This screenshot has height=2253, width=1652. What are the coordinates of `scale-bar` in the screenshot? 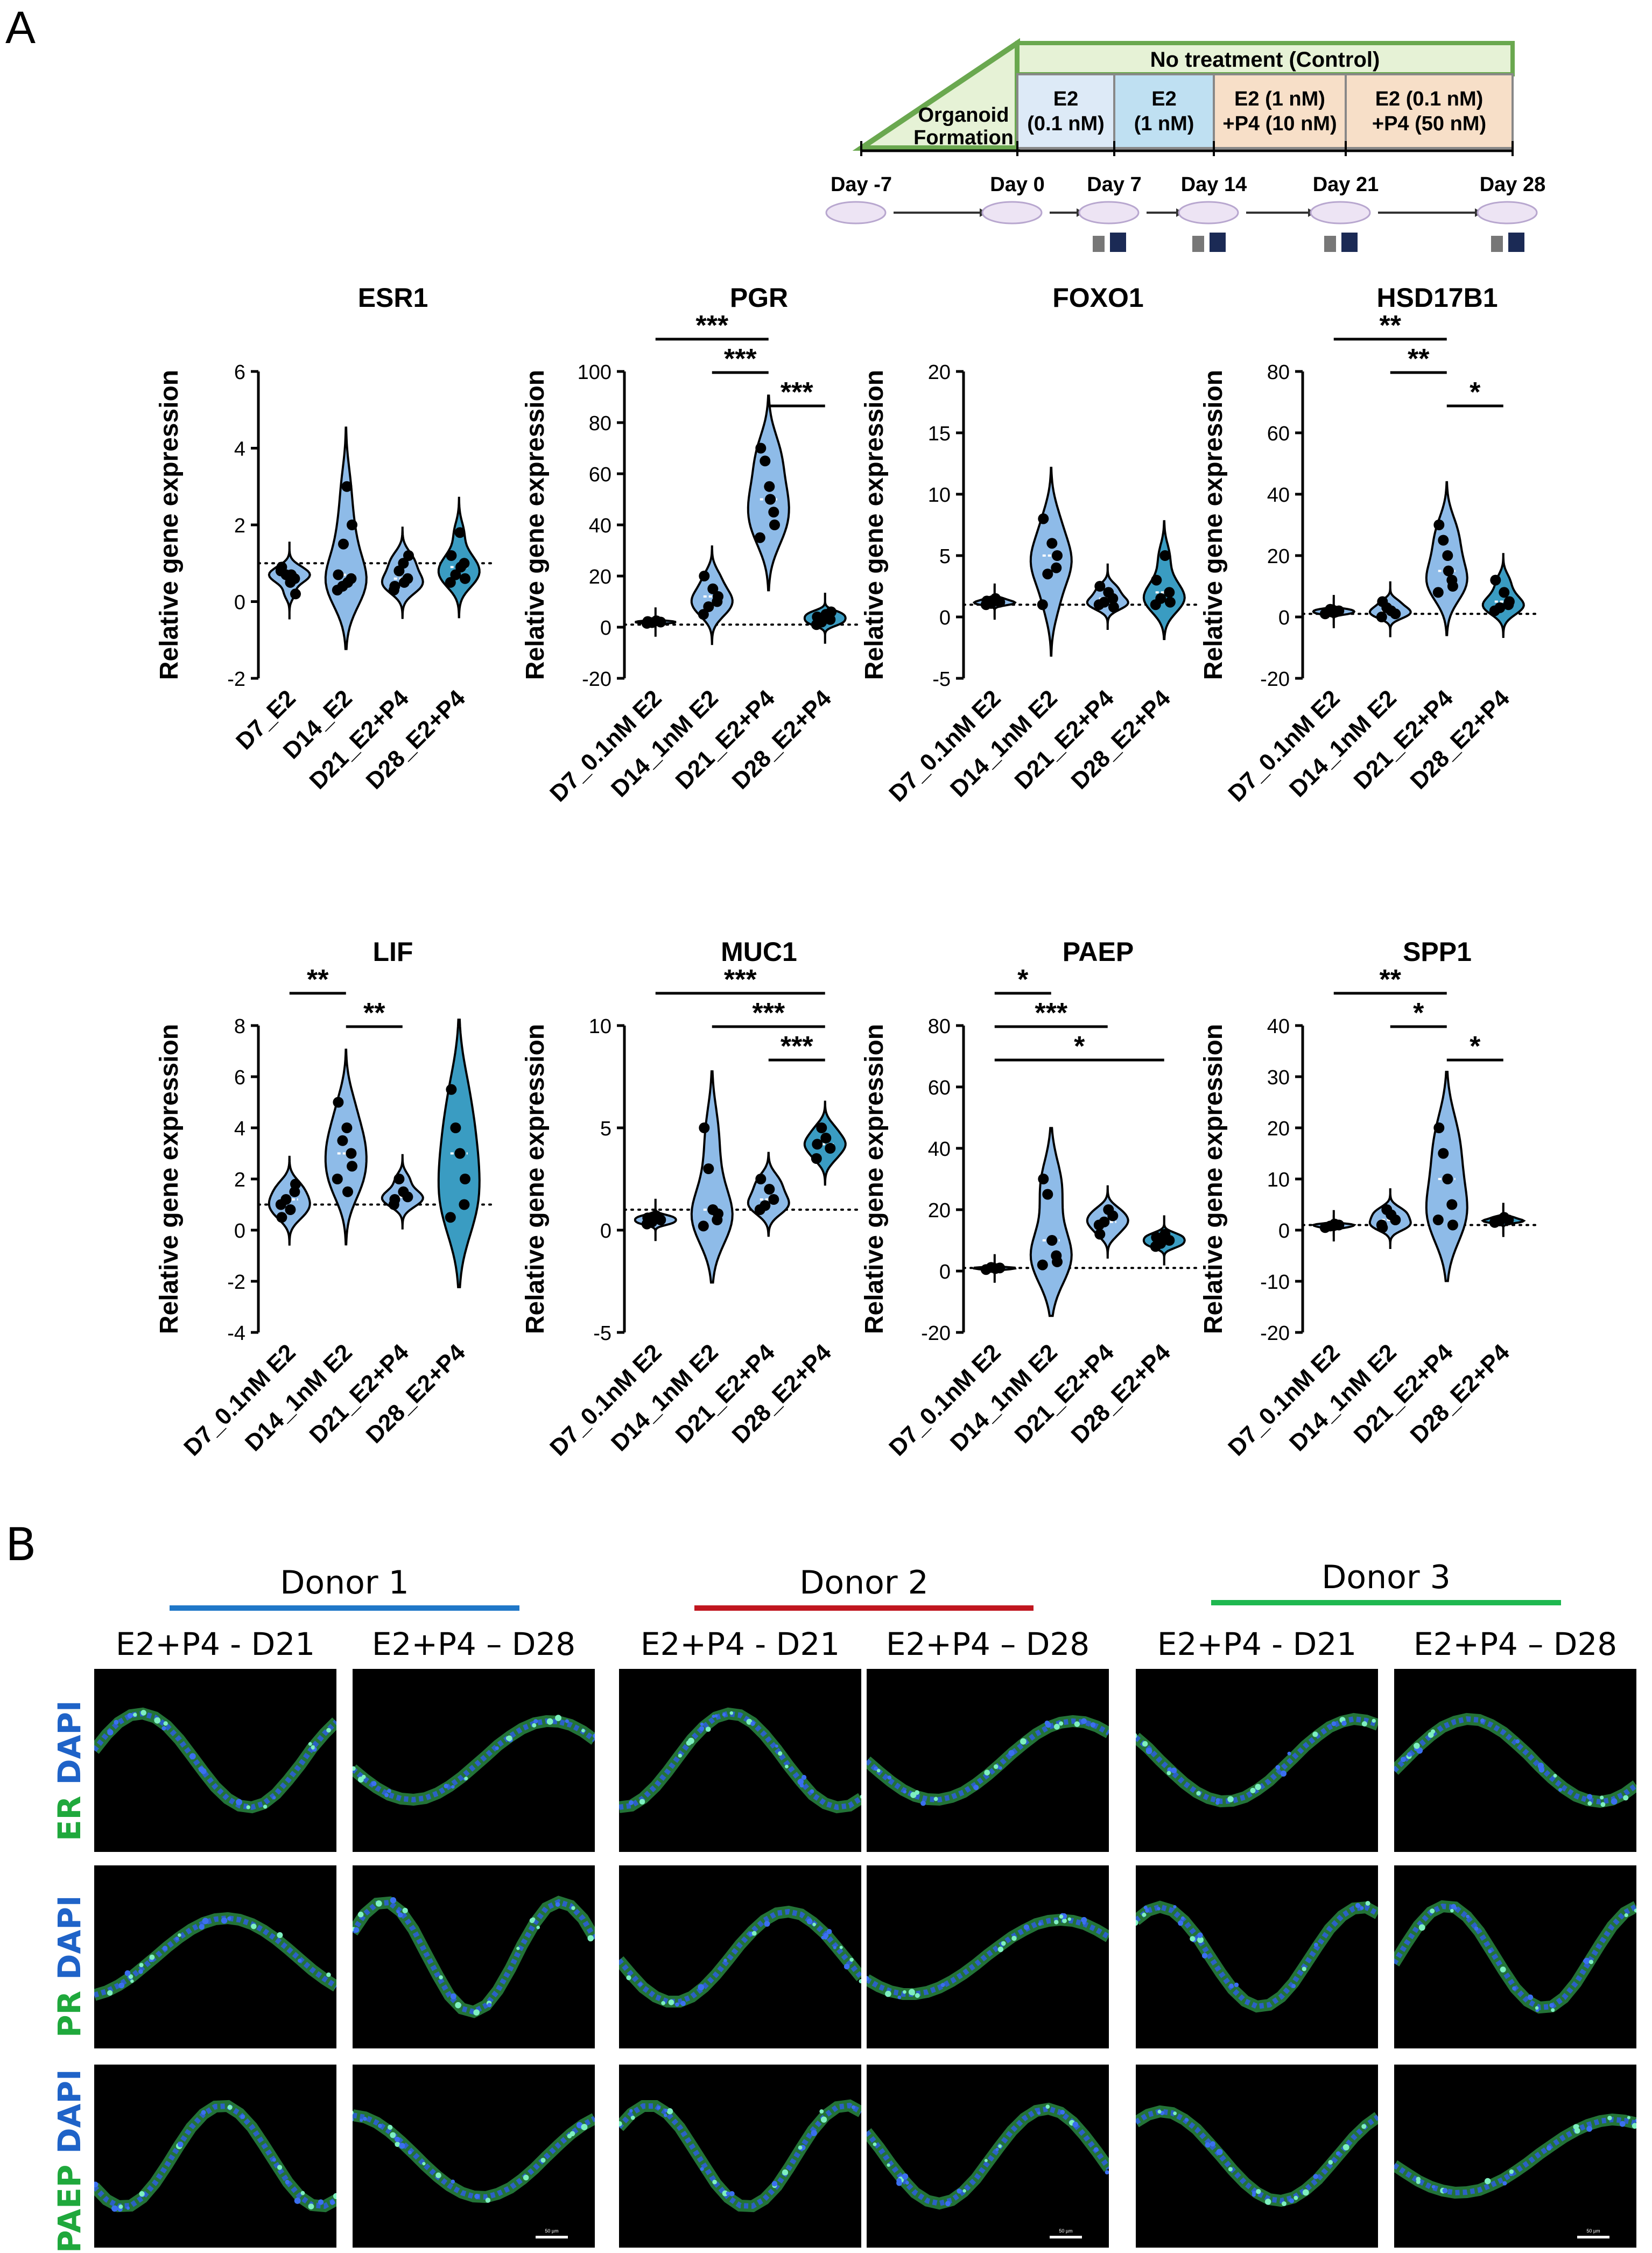 It's located at (552, 2237).